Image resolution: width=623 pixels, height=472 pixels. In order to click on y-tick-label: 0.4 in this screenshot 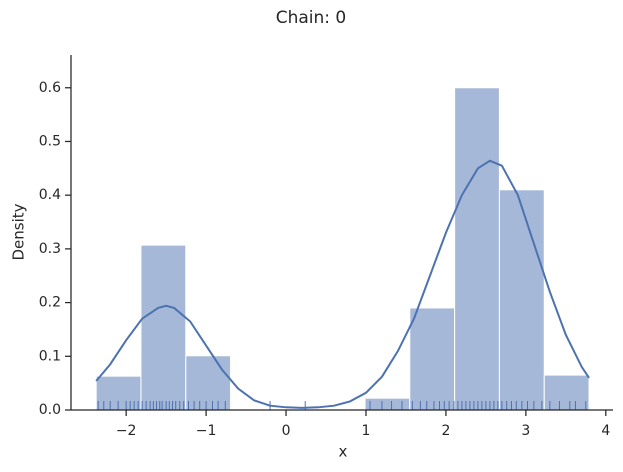, I will do `click(50, 195)`.